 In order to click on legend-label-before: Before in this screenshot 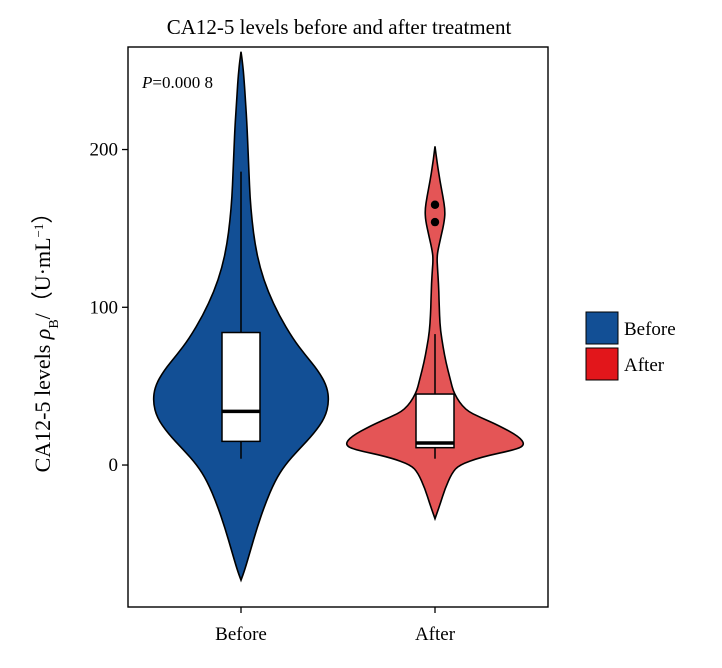, I will do `click(650, 329)`.